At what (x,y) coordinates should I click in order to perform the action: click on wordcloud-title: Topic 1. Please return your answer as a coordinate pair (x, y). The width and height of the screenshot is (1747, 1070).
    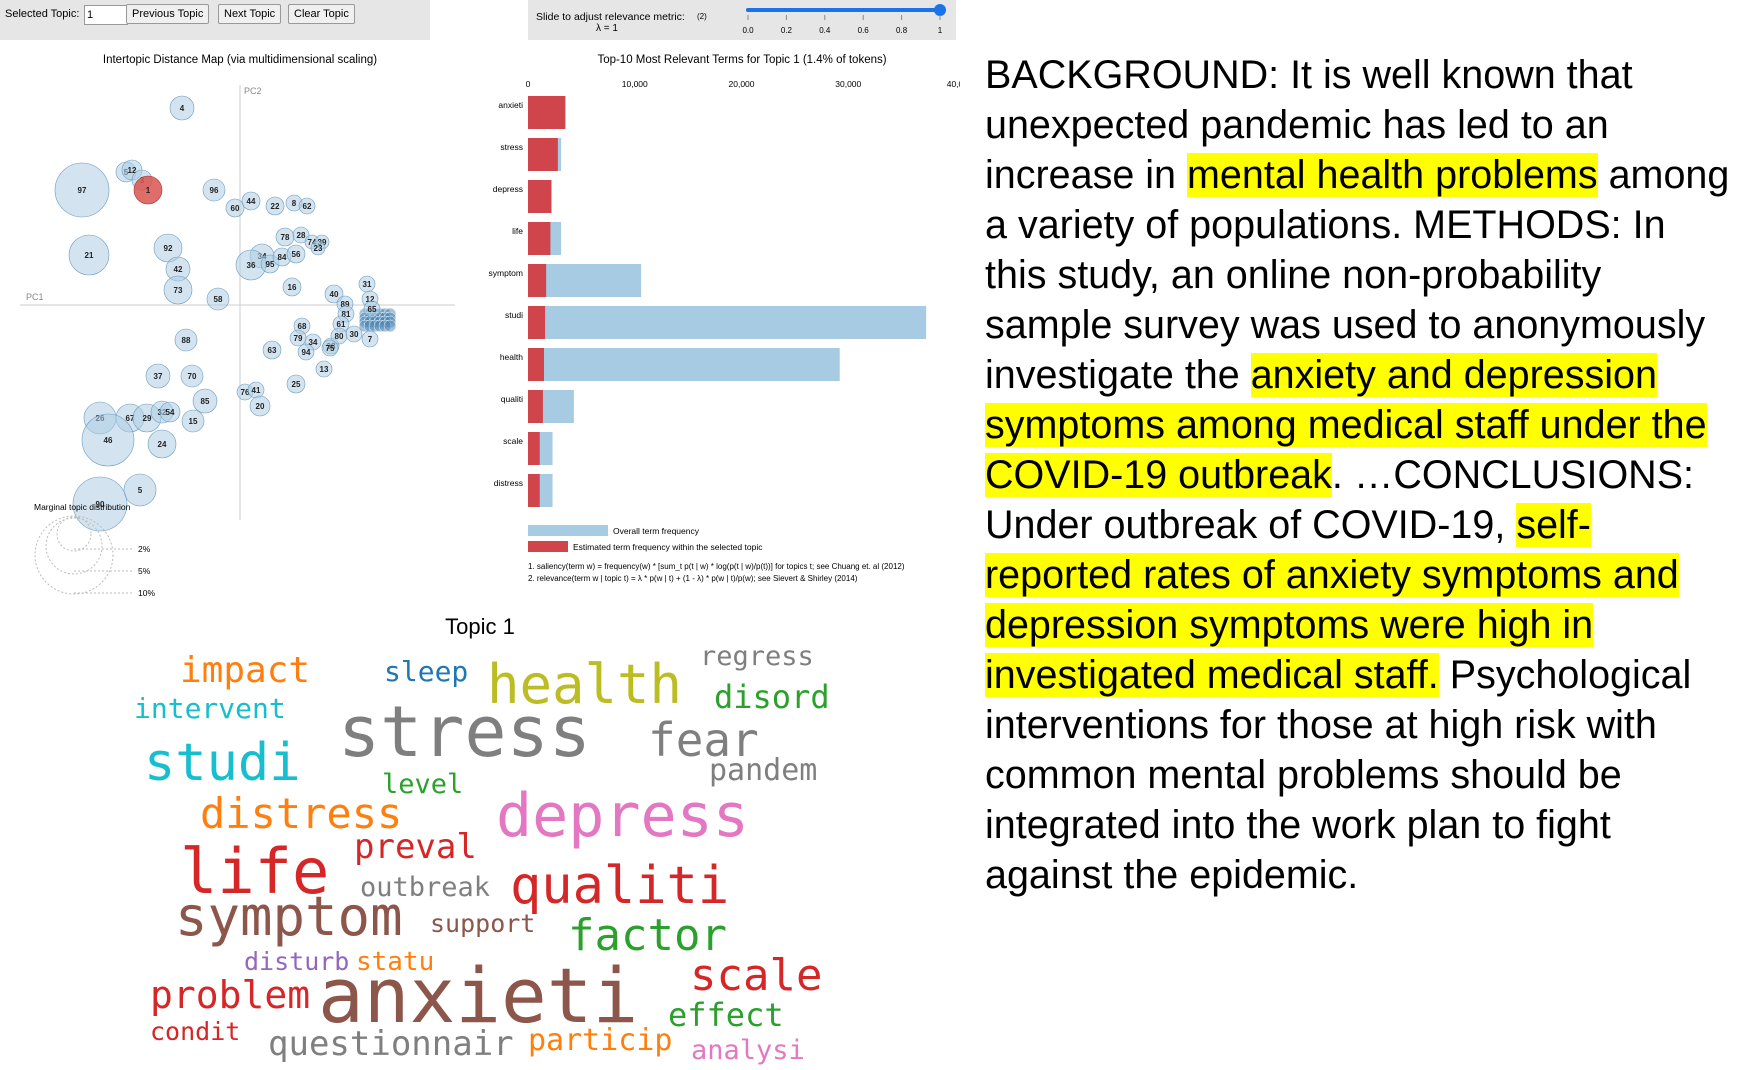
    Looking at the image, I should click on (480, 626).